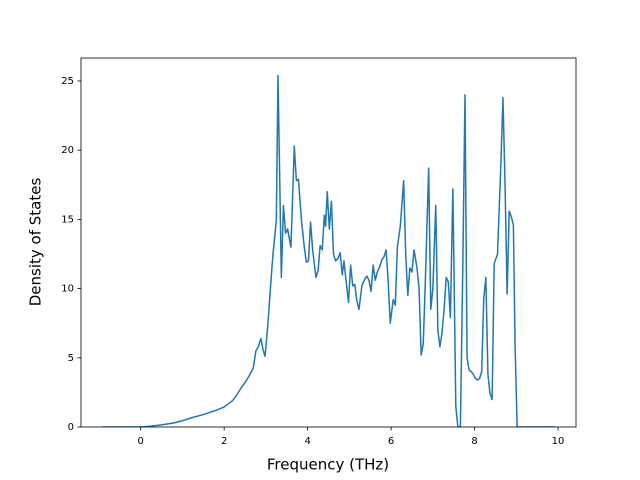  Describe the element at coordinates (67, 289) in the screenshot. I see `y-tick-label: 10` at that location.